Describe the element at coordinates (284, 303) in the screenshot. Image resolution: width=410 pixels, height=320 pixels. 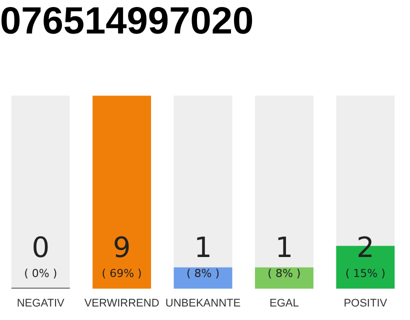
I see `x-tick-label: EGAL` at that location.